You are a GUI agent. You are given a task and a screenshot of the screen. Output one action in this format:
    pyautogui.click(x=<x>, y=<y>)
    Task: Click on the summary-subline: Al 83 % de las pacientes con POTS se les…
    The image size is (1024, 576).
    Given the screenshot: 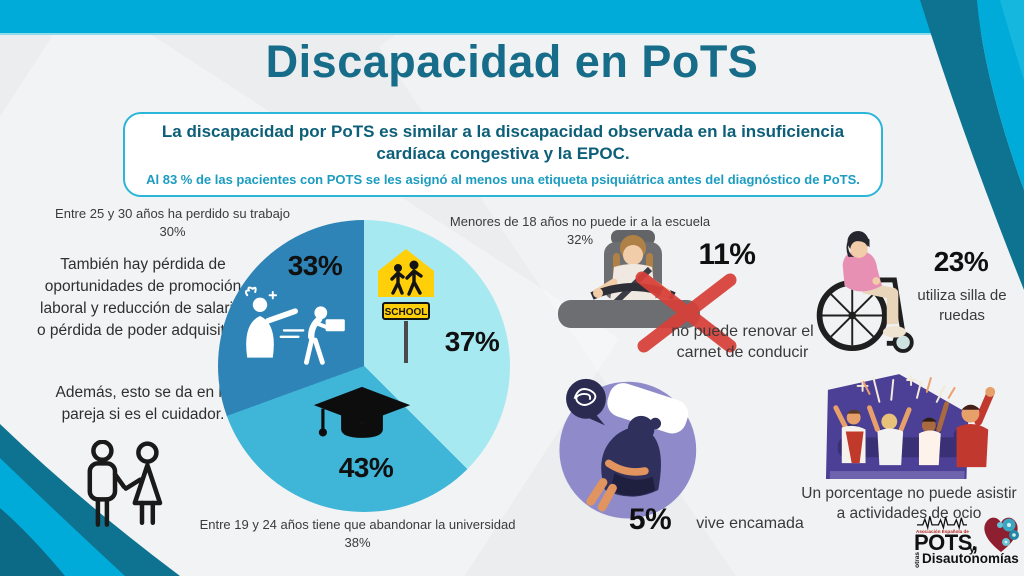 What is the action you would take?
    pyautogui.click(x=503, y=179)
    